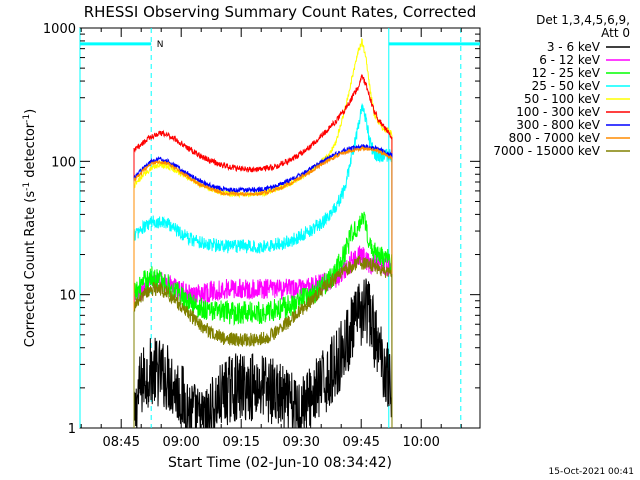 The height and width of the screenshot is (480, 640). Describe the element at coordinates (30, 152) in the screenshot. I see `y-axis-label-mid: detector` at that location.